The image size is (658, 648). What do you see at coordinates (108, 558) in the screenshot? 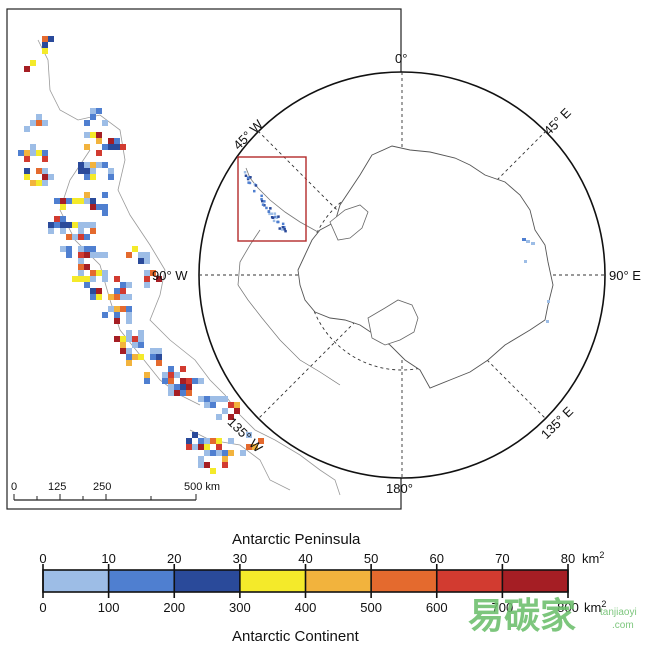
I see `legend-top-tick-1: 10` at bounding box center [108, 558].